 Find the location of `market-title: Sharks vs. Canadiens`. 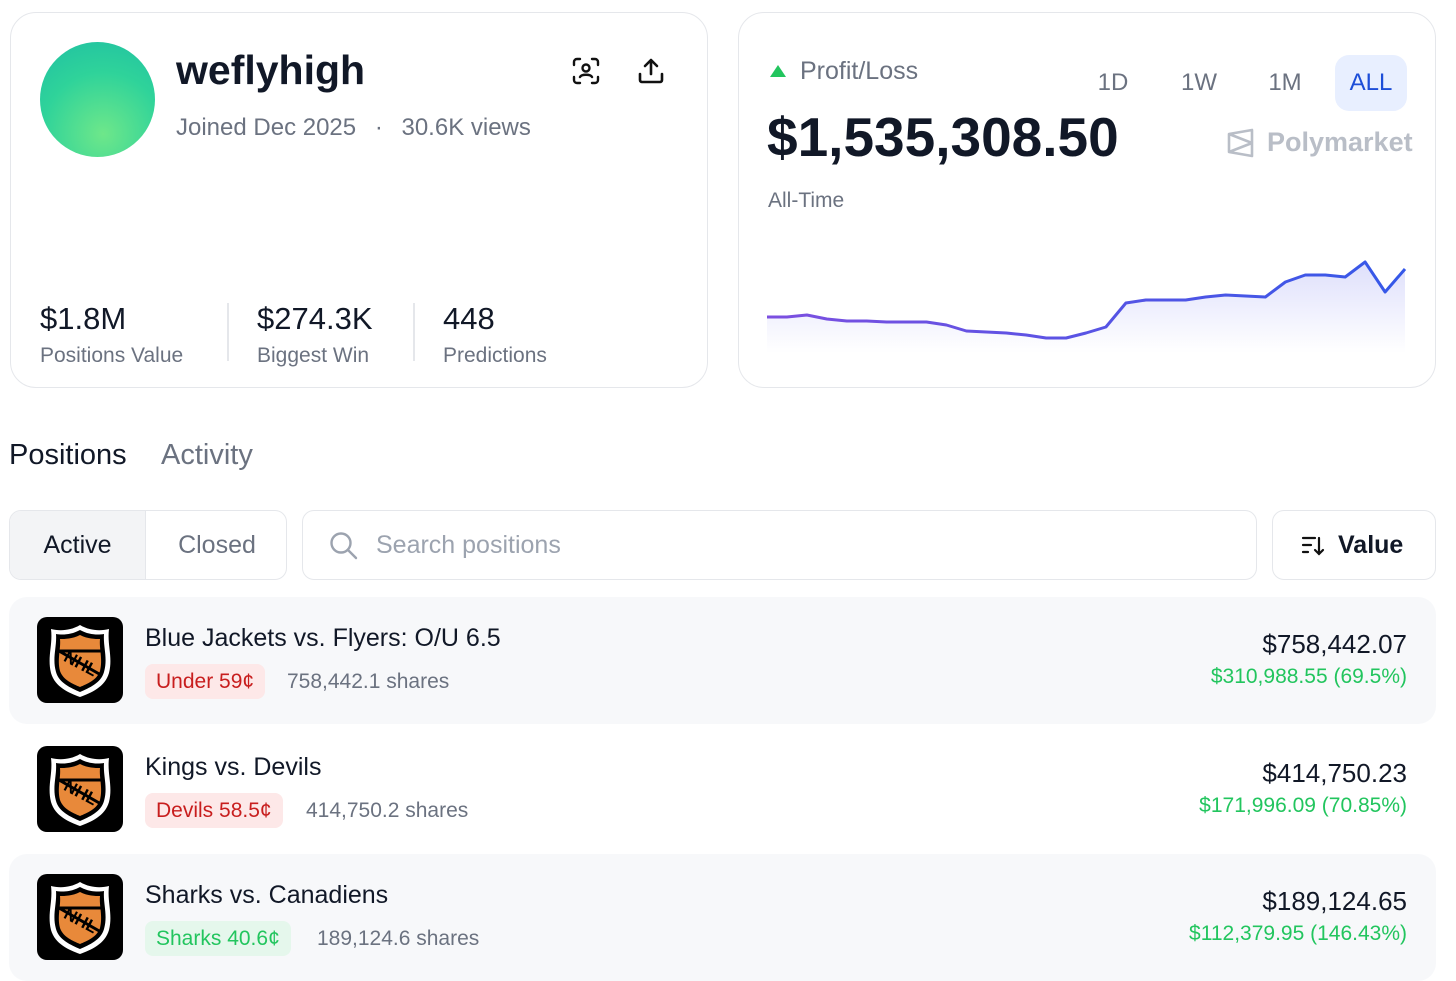

market-title: Sharks vs. Canadiens is located at coordinates (267, 895).